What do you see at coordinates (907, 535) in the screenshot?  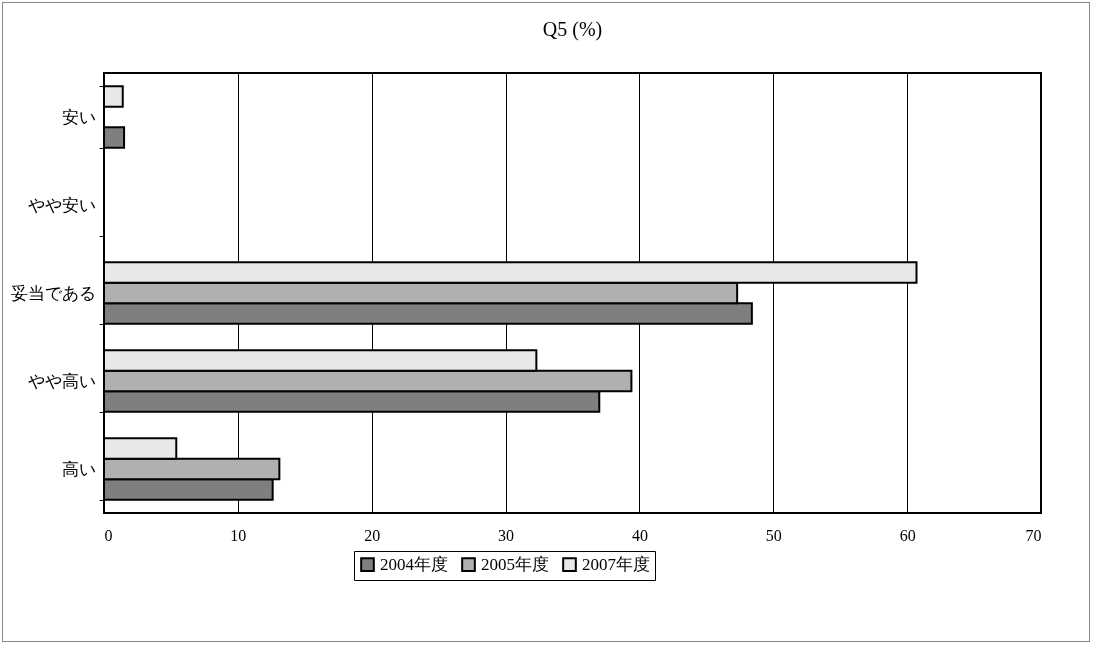 I see `x-tick-label: 60` at bounding box center [907, 535].